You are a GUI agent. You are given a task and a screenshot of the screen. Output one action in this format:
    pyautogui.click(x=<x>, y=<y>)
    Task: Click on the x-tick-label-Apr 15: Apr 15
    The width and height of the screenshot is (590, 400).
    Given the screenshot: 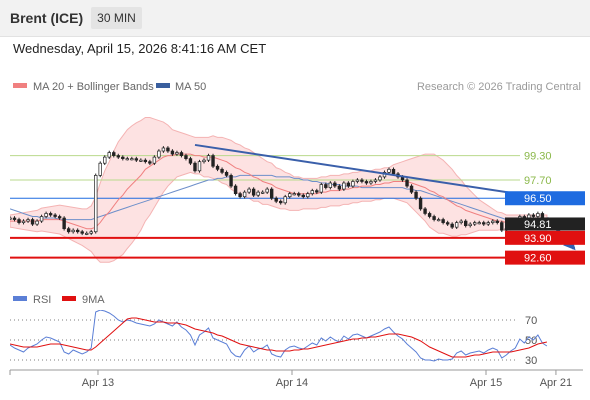 What is the action you would take?
    pyautogui.click(x=486, y=383)
    